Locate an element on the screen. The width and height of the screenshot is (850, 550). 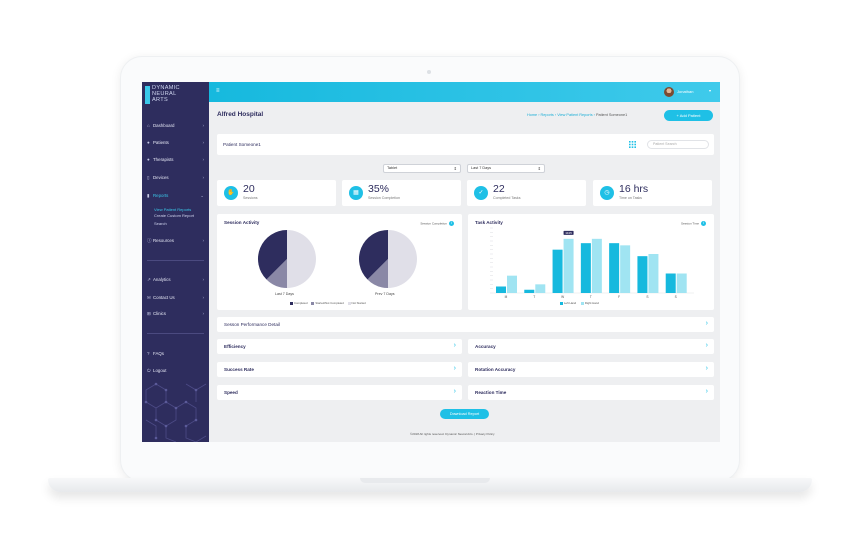
add-patient-button: + Add Patient is located at coordinates (688, 115).